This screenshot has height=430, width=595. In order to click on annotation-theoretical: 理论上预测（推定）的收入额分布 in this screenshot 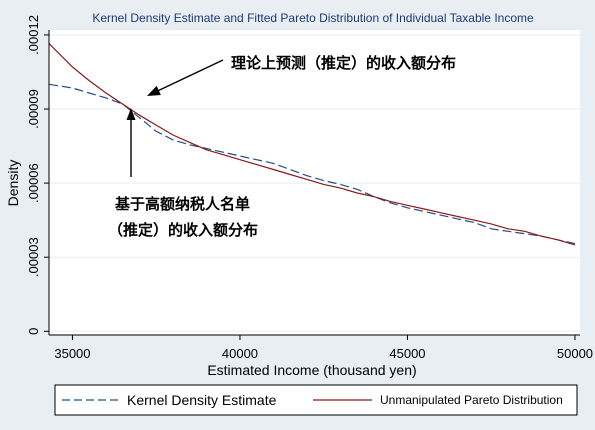, I will do `click(343, 63)`.